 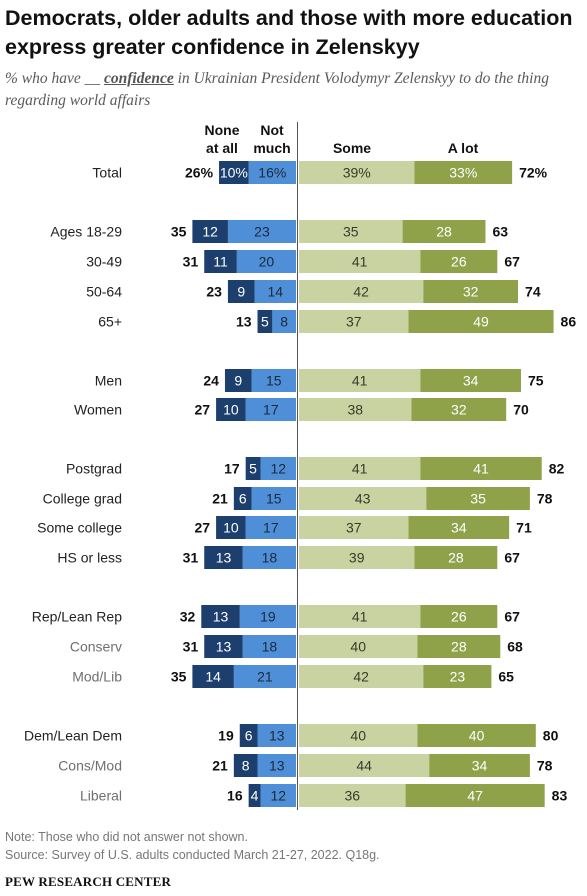 I want to click on value-not-much-total: 16%, so click(x=272, y=173).